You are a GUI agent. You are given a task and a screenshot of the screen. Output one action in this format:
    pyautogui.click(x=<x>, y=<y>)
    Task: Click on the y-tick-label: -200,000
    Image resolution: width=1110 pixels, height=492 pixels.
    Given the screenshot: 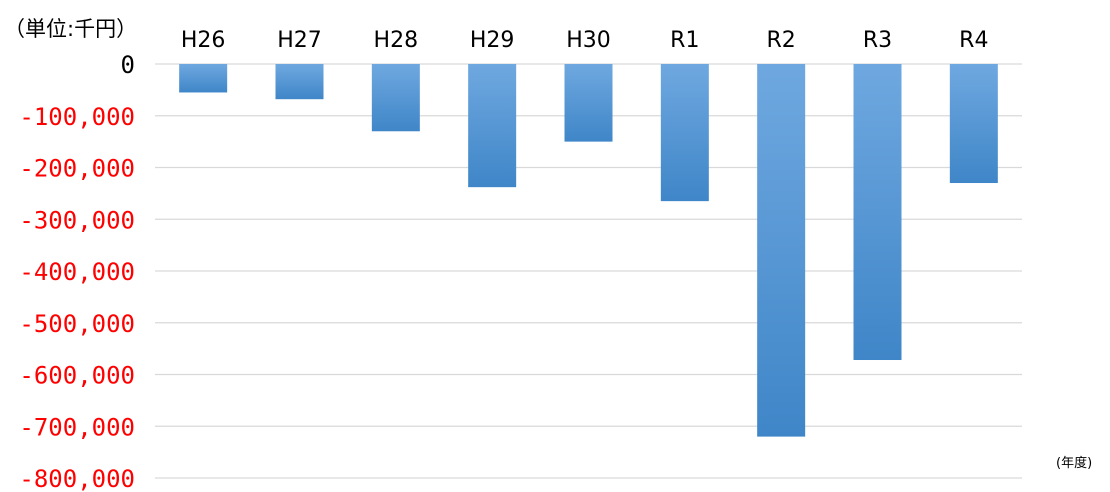 What is the action you would take?
    pyautogui.click(x=77, y=169)
    